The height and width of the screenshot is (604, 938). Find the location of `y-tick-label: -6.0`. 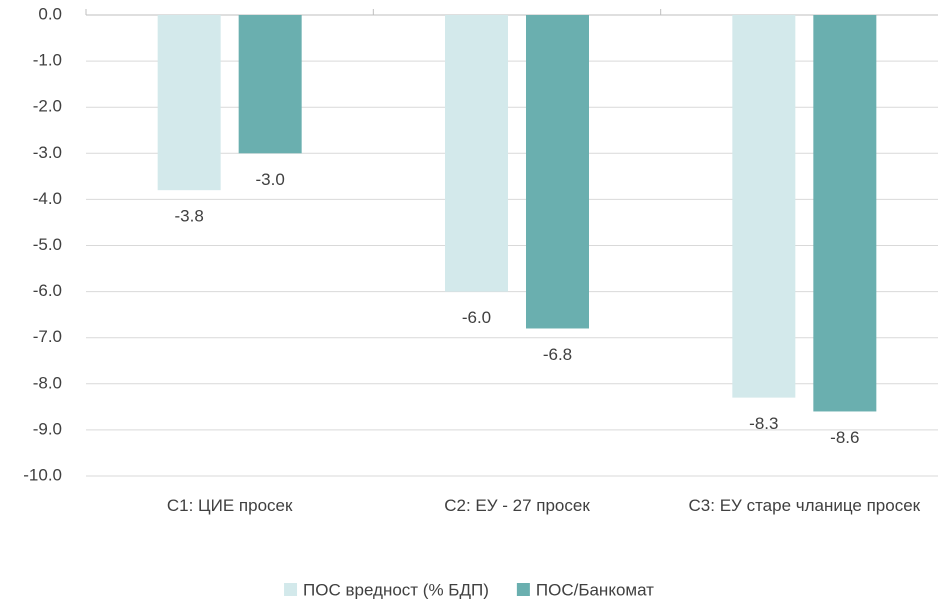

y-tick-label: -6.0 is located at coordinates (47, 290).